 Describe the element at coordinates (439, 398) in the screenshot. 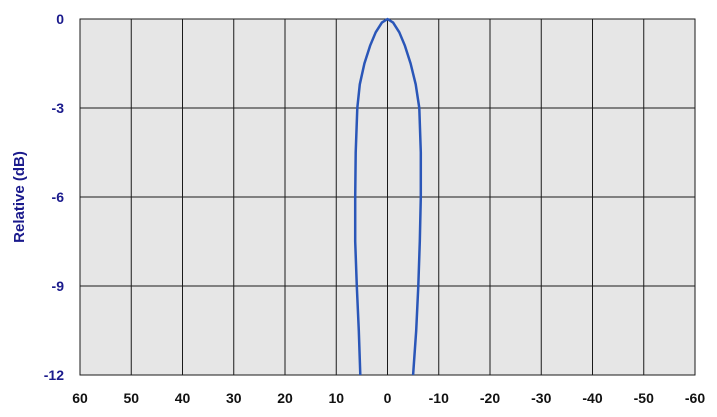

I see `x-tick-label: -10` at that location.